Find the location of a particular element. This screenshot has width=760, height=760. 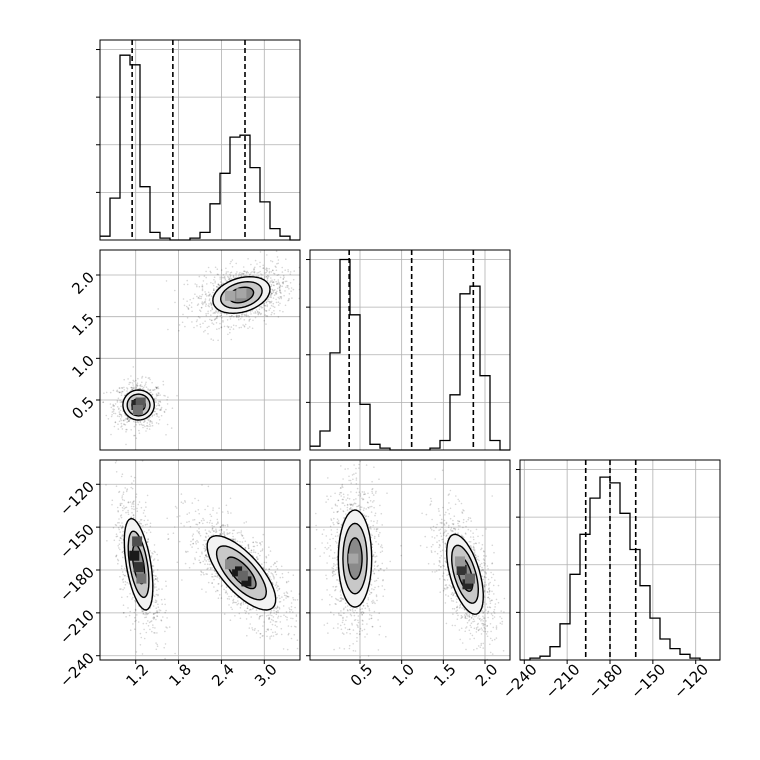

density-cell is located at coordinates (230, 564).